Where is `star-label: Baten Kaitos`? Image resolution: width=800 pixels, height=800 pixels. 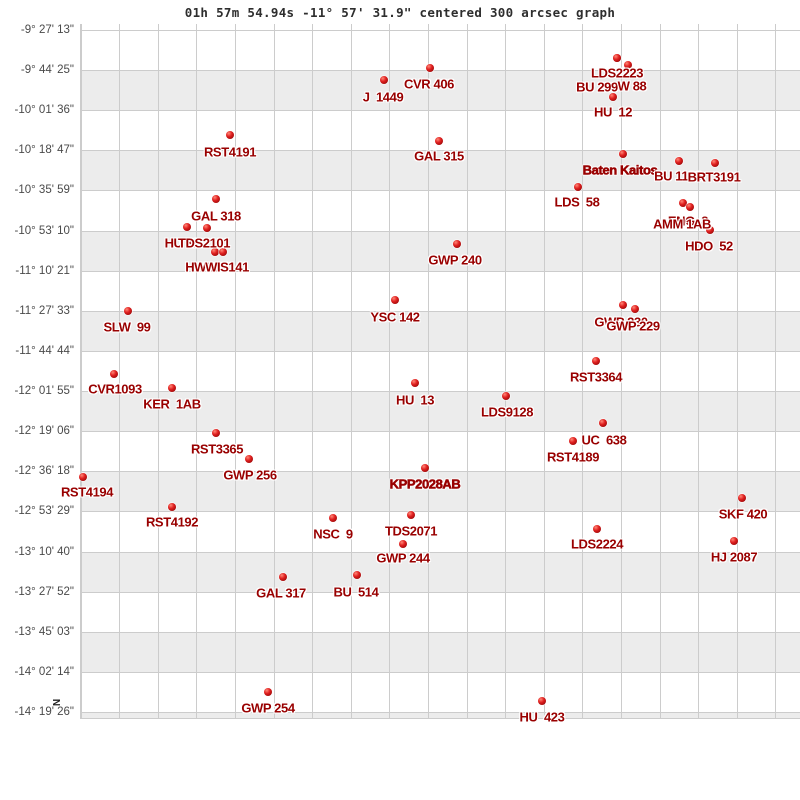
star-label: Baten Kaitos is located at coordinates (620, 170).